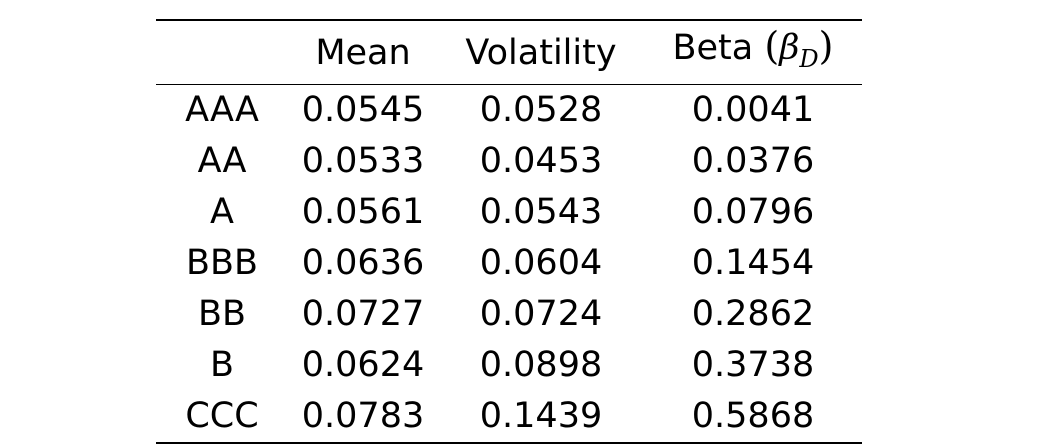 This screenshot has width=1042, height=446. What do you see at coordinates (541, 52) in the screenshot?
I see `header-volatility: Volatility` at bounding box center [541, 52].